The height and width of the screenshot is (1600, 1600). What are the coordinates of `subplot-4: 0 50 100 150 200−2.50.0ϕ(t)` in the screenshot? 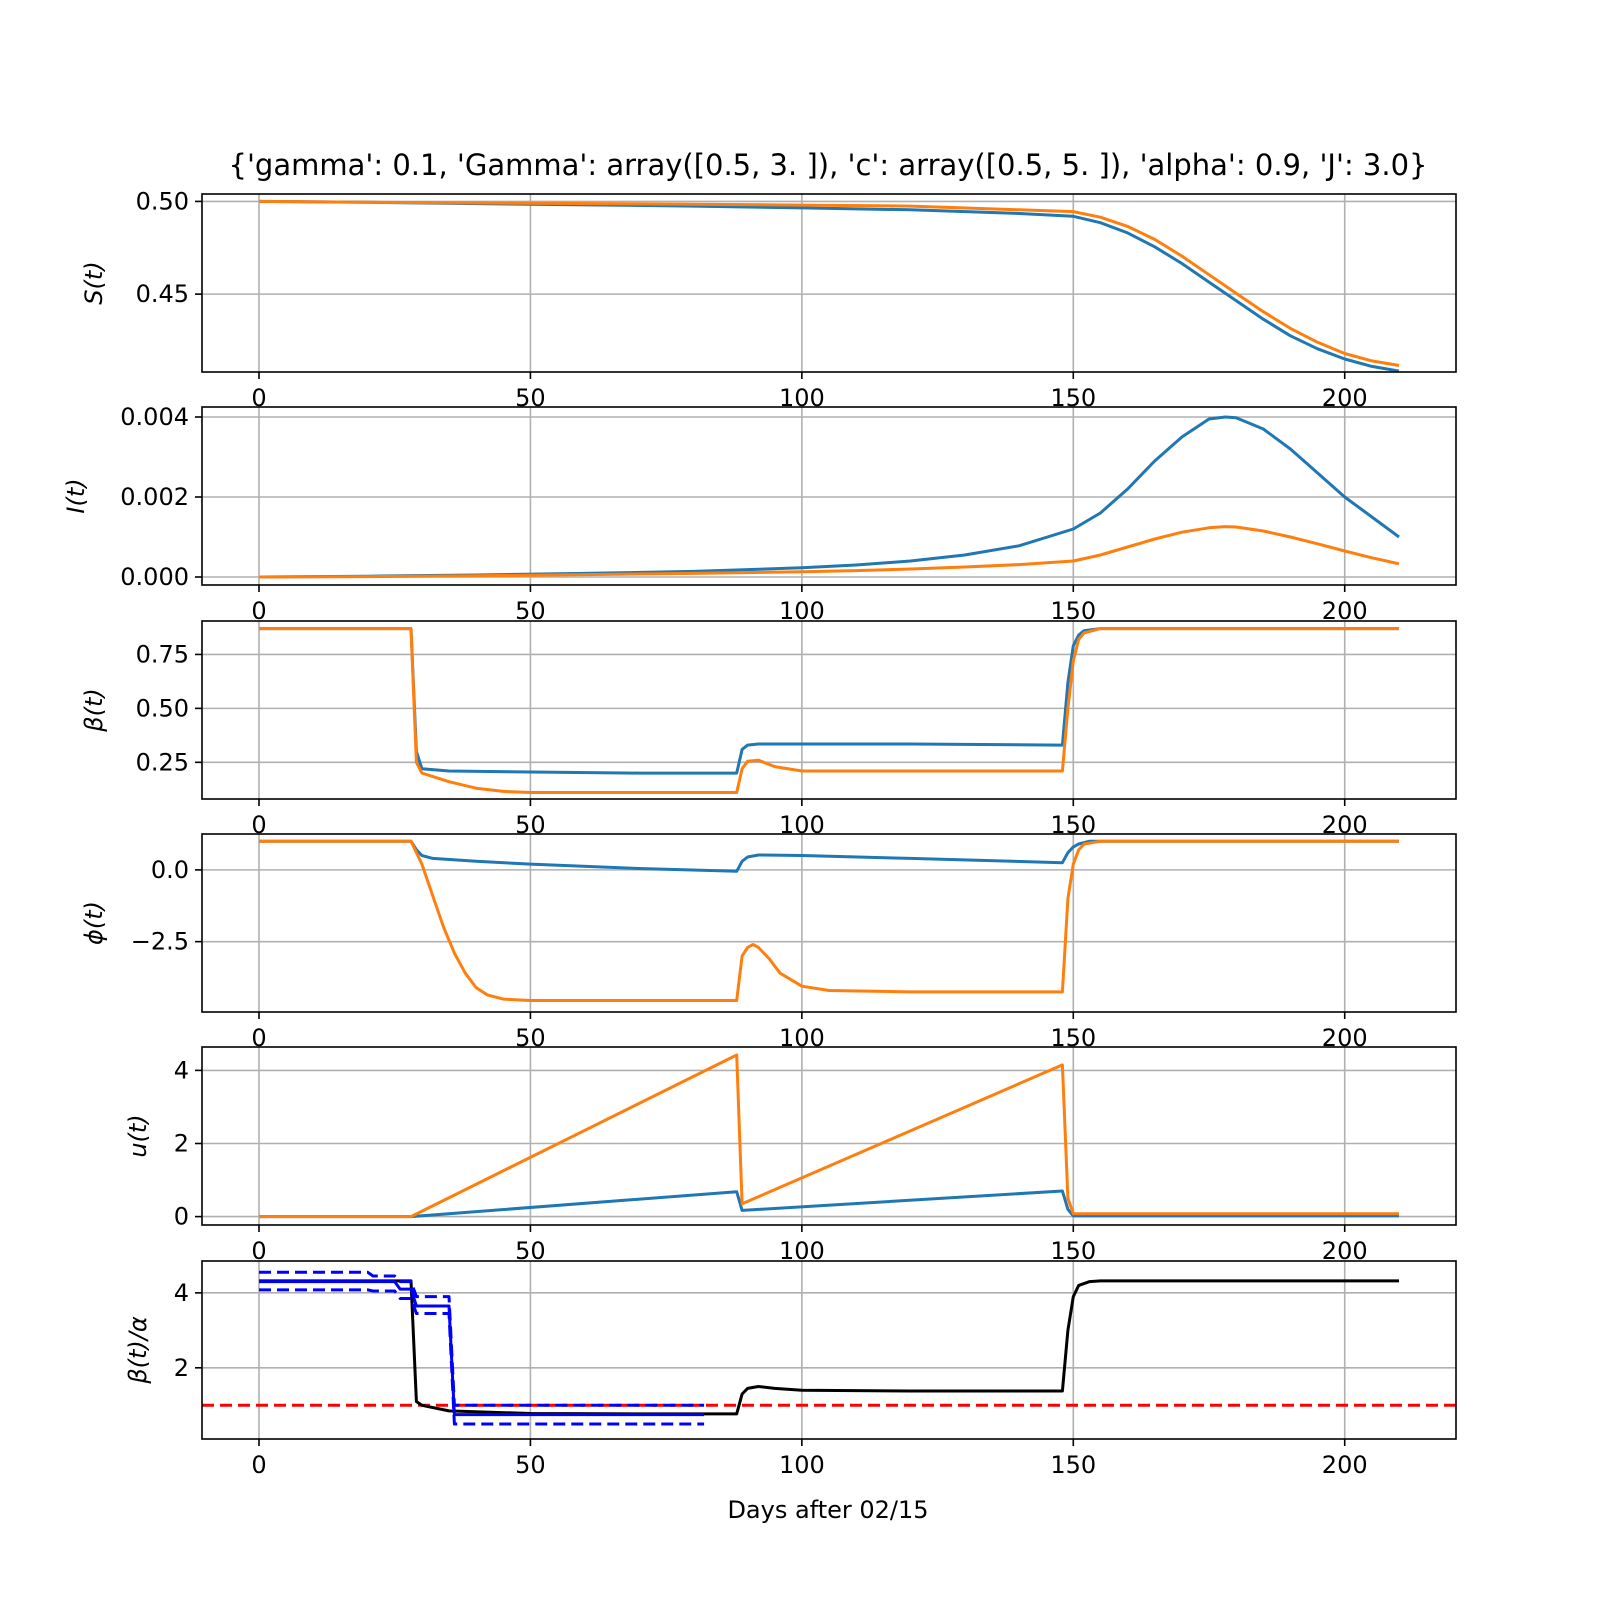 It's located at (768, 942).